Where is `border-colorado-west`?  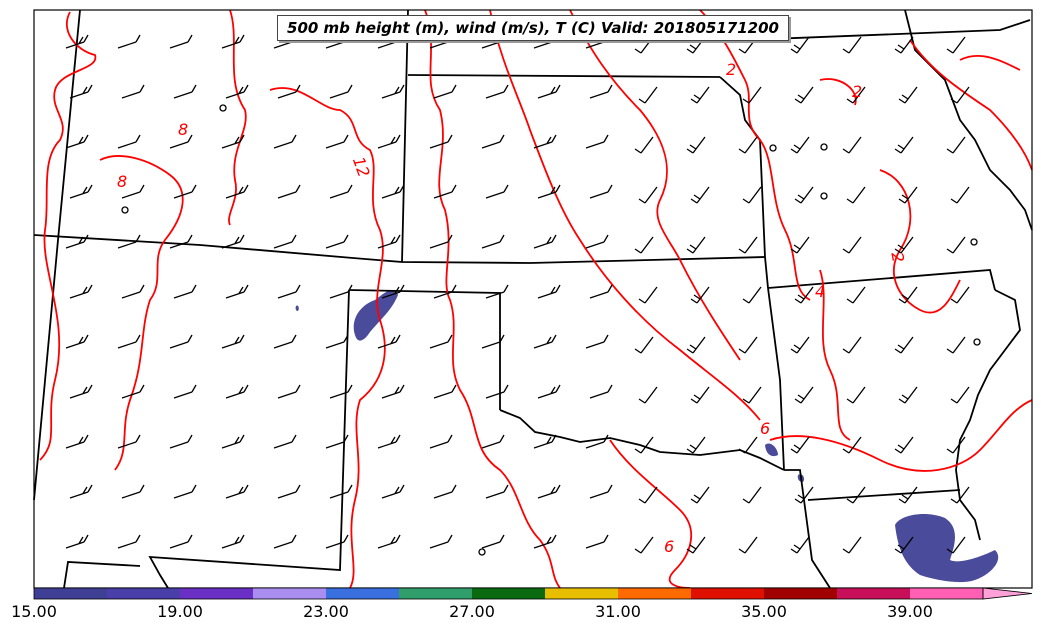
border-colorado-west is located at coordinates (249, 439).